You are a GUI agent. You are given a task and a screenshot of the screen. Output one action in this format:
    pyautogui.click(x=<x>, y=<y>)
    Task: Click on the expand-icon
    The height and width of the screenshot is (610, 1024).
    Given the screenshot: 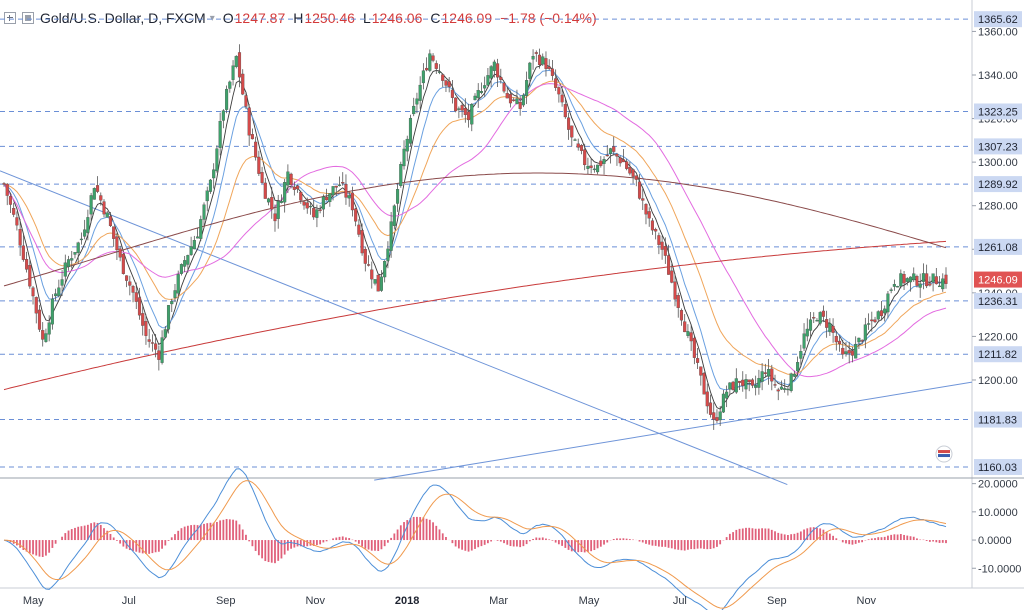 What is the action you would take?
    pyautogui.click(x=10, y=18)
    